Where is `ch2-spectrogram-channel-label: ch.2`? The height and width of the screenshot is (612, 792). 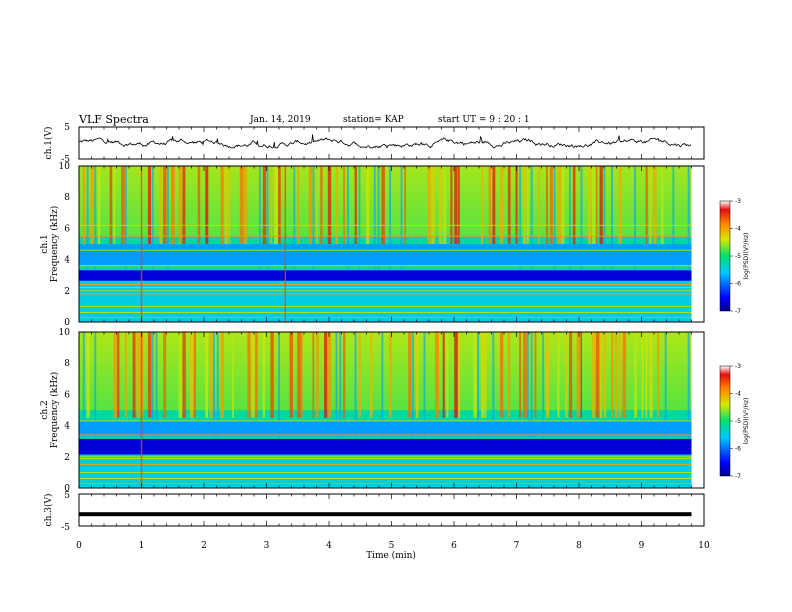 ch2-spectrogram-channel-label: ch.2 is located at coordinates (45, 409).